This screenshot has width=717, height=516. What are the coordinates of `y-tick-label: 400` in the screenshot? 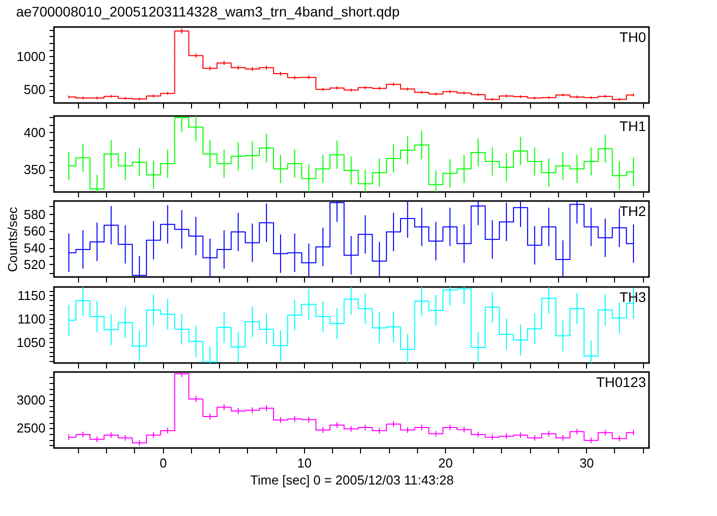 It's located at (35, 132).